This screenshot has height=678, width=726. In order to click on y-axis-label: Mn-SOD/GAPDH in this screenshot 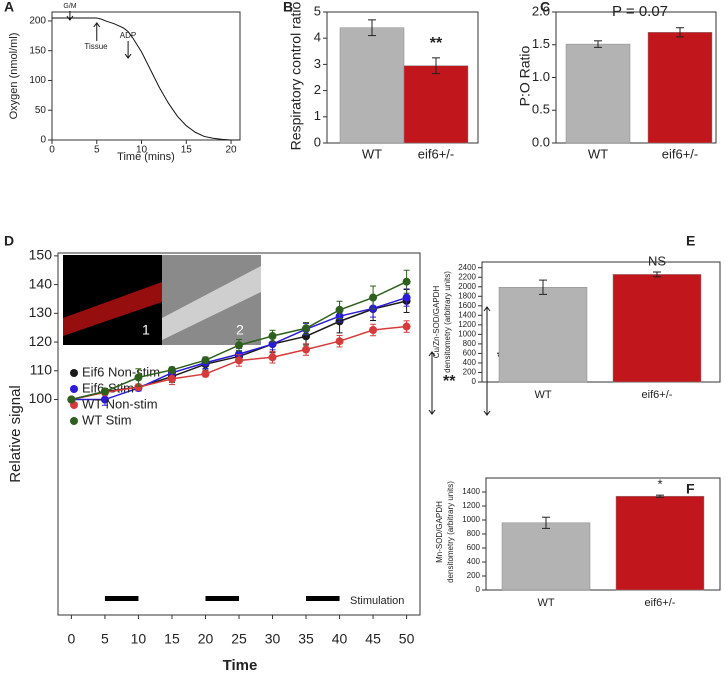, I will do `click(439, 532)`.